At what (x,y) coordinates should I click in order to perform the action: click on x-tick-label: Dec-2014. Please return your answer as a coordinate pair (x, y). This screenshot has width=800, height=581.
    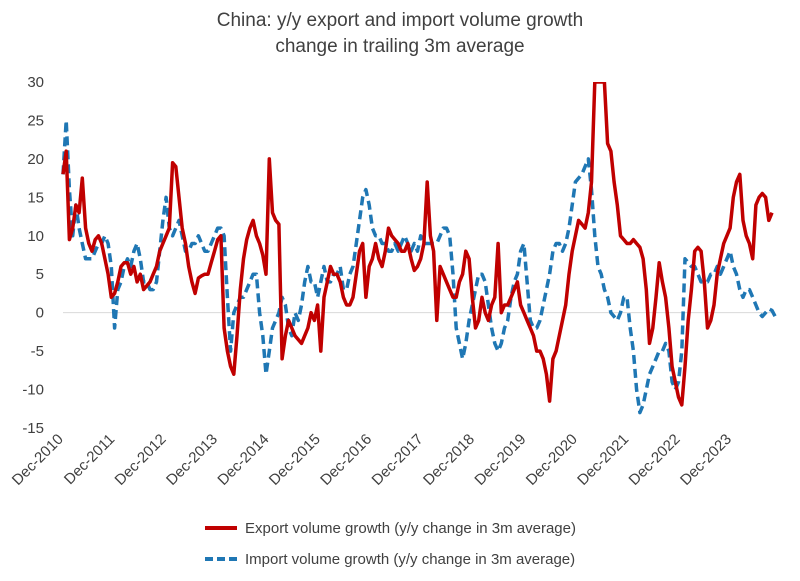
    Looking at the image, I should click on (243, 460).